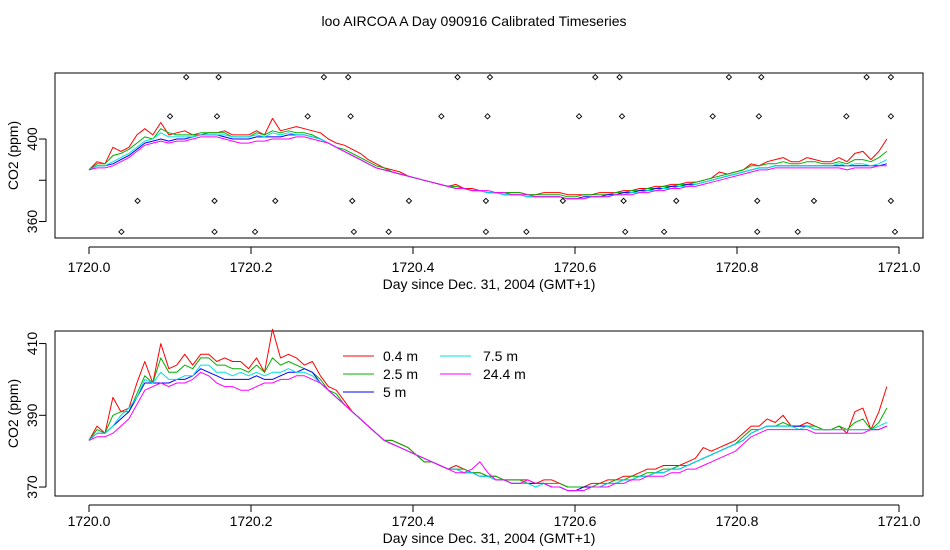  What do you see at coordinates (32, 139) in the screenshot?
I see `y-tick-label: 400` at bounding box center [32, 139].